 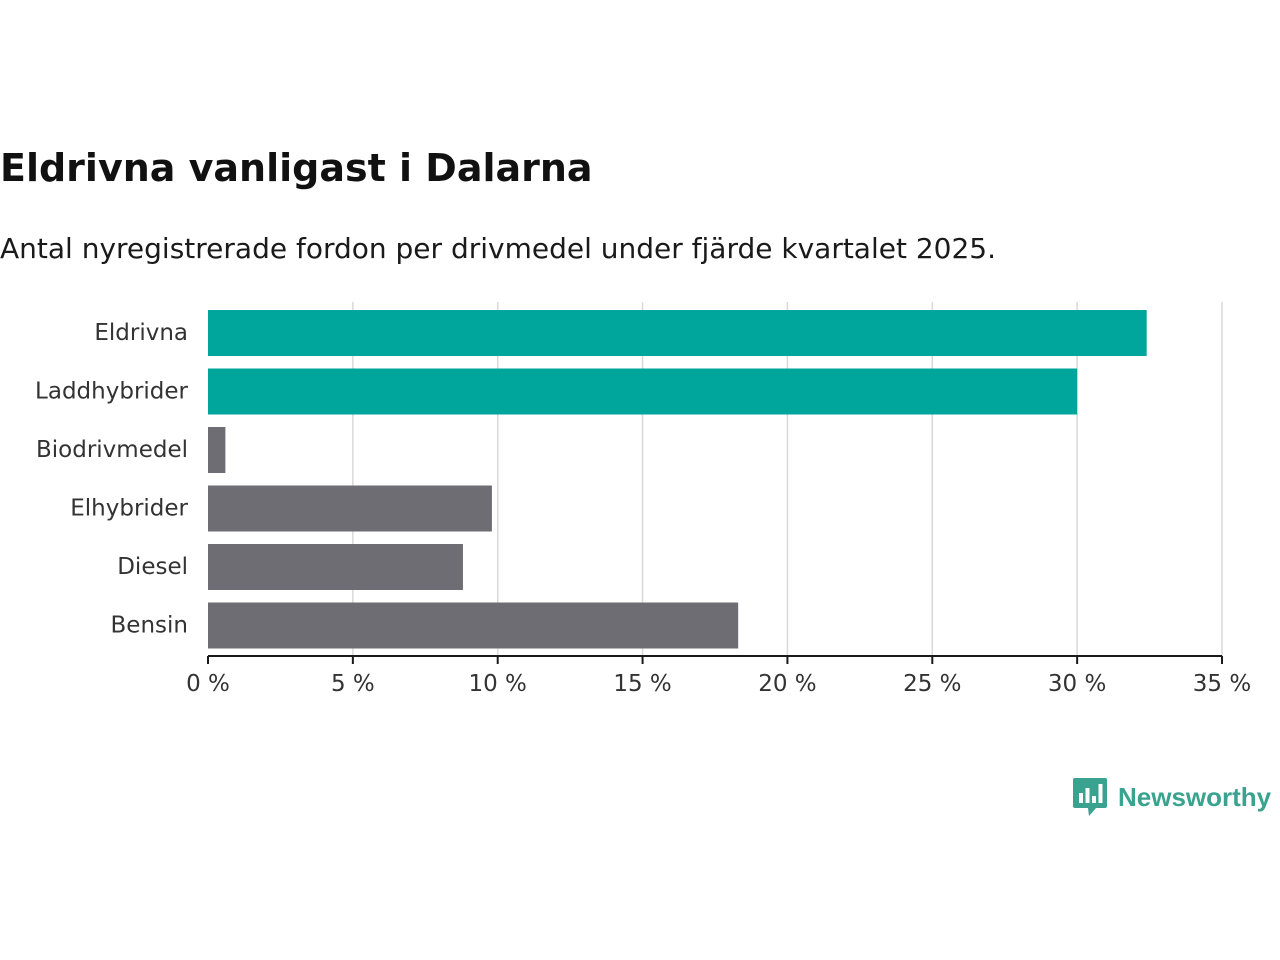 I want to click on category-label-bensin: Bensin, so click(x=149, y=626).